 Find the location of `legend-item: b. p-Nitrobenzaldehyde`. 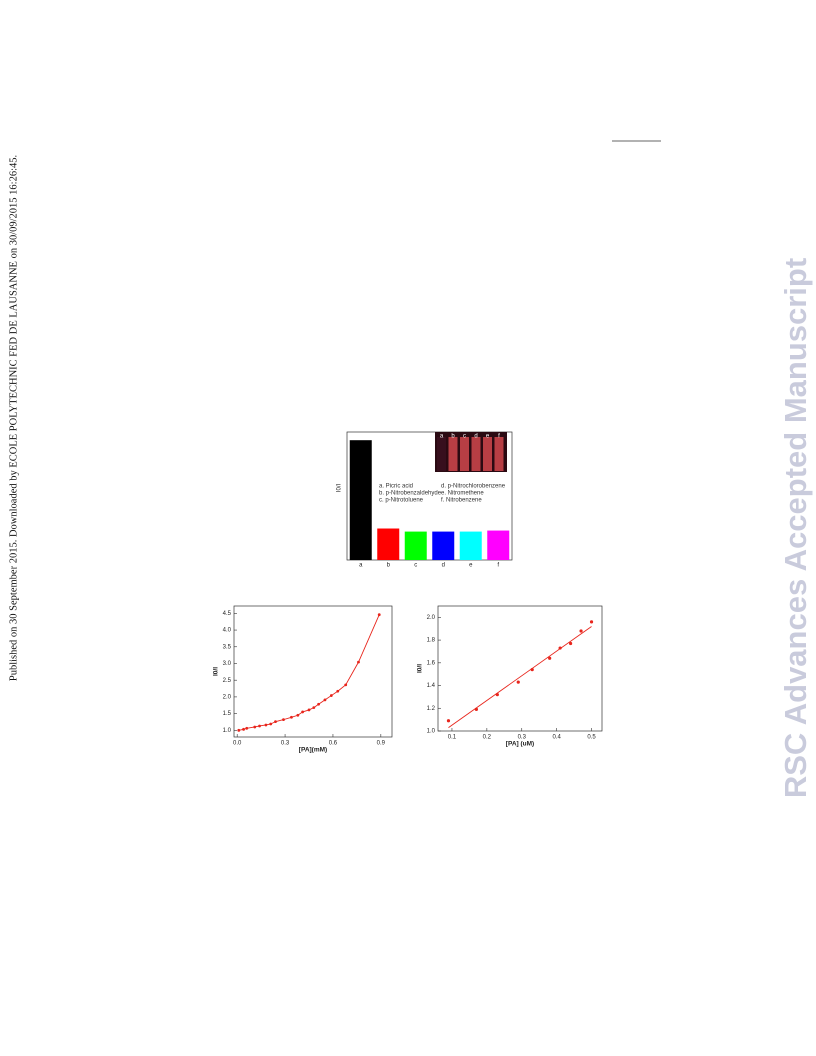

legend-item: b. p-Nitrobenzaldehyde is located at coordinates (410, 494).